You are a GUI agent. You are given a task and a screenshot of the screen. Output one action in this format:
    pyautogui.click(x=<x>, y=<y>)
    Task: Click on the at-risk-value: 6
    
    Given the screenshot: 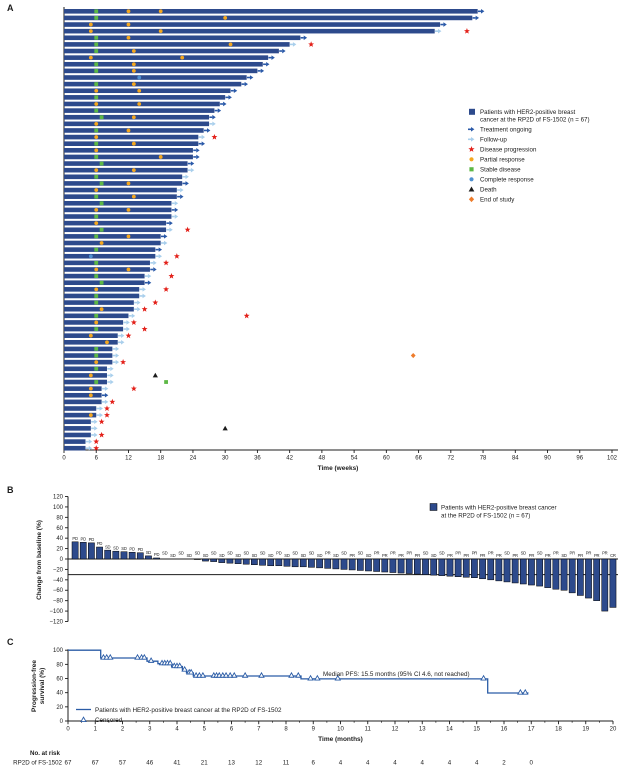 What is the action you would take?
    pyautogui.click(x=314, y=763)
    